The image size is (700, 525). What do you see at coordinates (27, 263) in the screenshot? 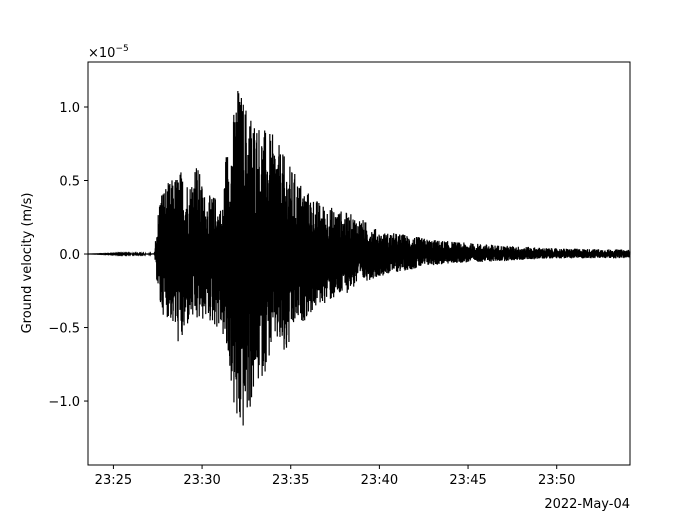
I see `y-axis-label: Ground velocity (m/s)` at bounding box center [27, 263].